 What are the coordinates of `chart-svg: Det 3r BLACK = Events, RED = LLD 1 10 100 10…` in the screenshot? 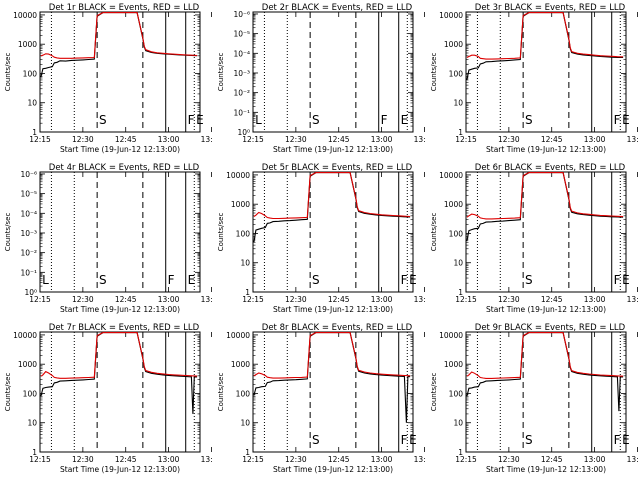 It's located at (534, 78).